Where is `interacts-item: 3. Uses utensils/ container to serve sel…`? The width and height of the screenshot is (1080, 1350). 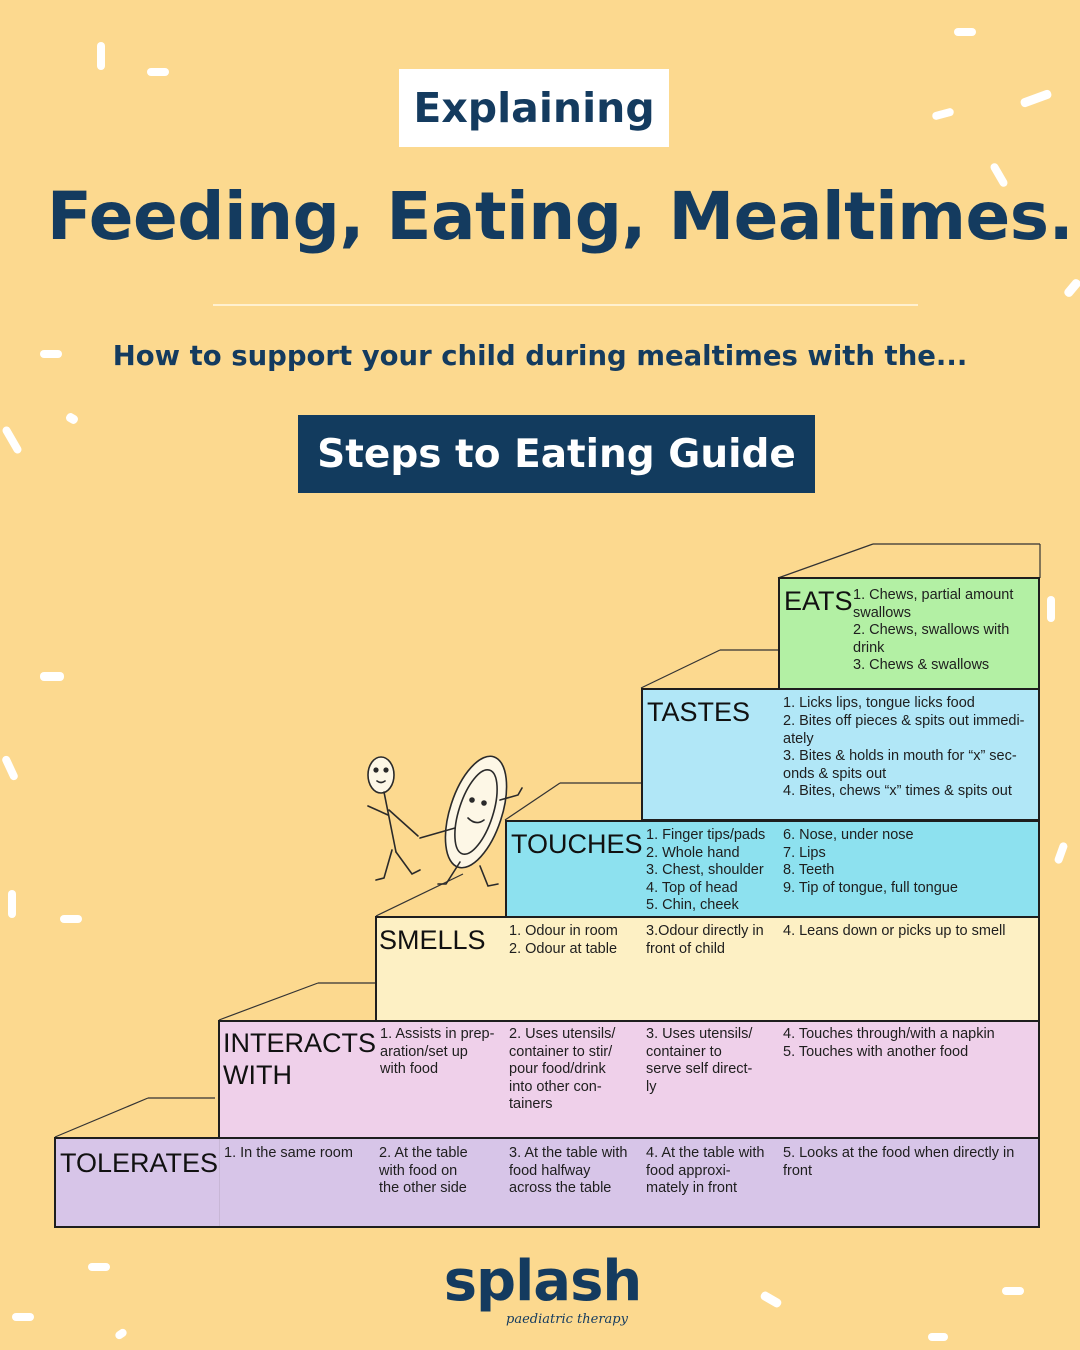
interacts-item: 3. Uses utensils/ container to serve sel… is located at coordinates (699, 1060).